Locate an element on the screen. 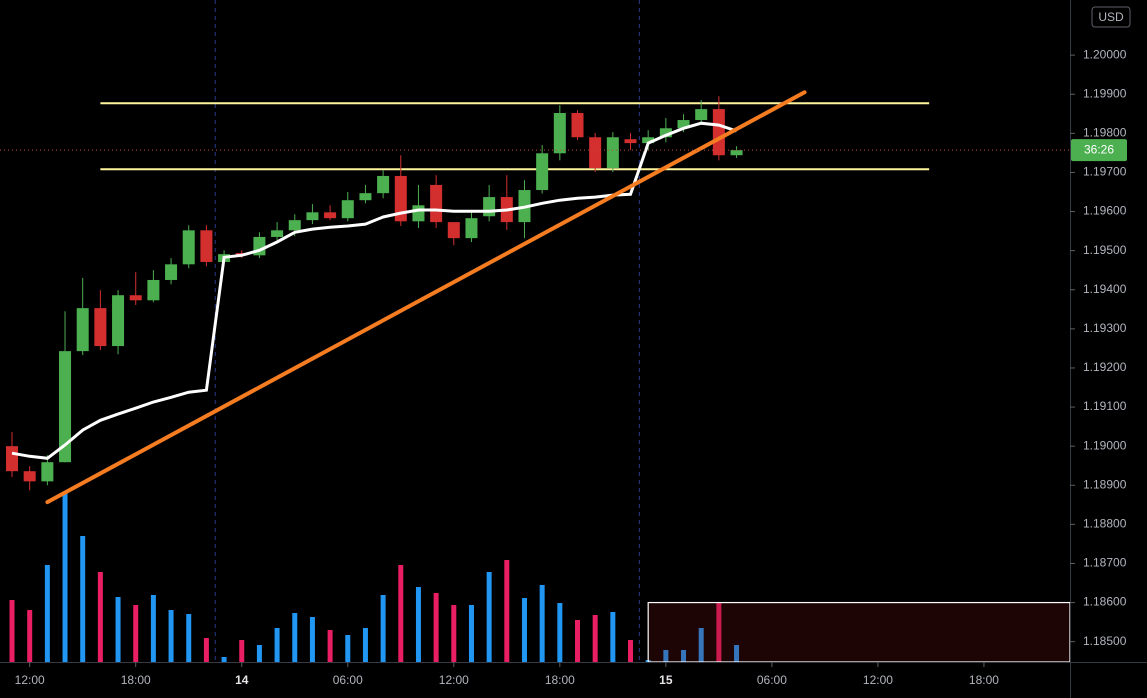  y-tick-label: 1.19900 is located at coordinates (1105, 93).